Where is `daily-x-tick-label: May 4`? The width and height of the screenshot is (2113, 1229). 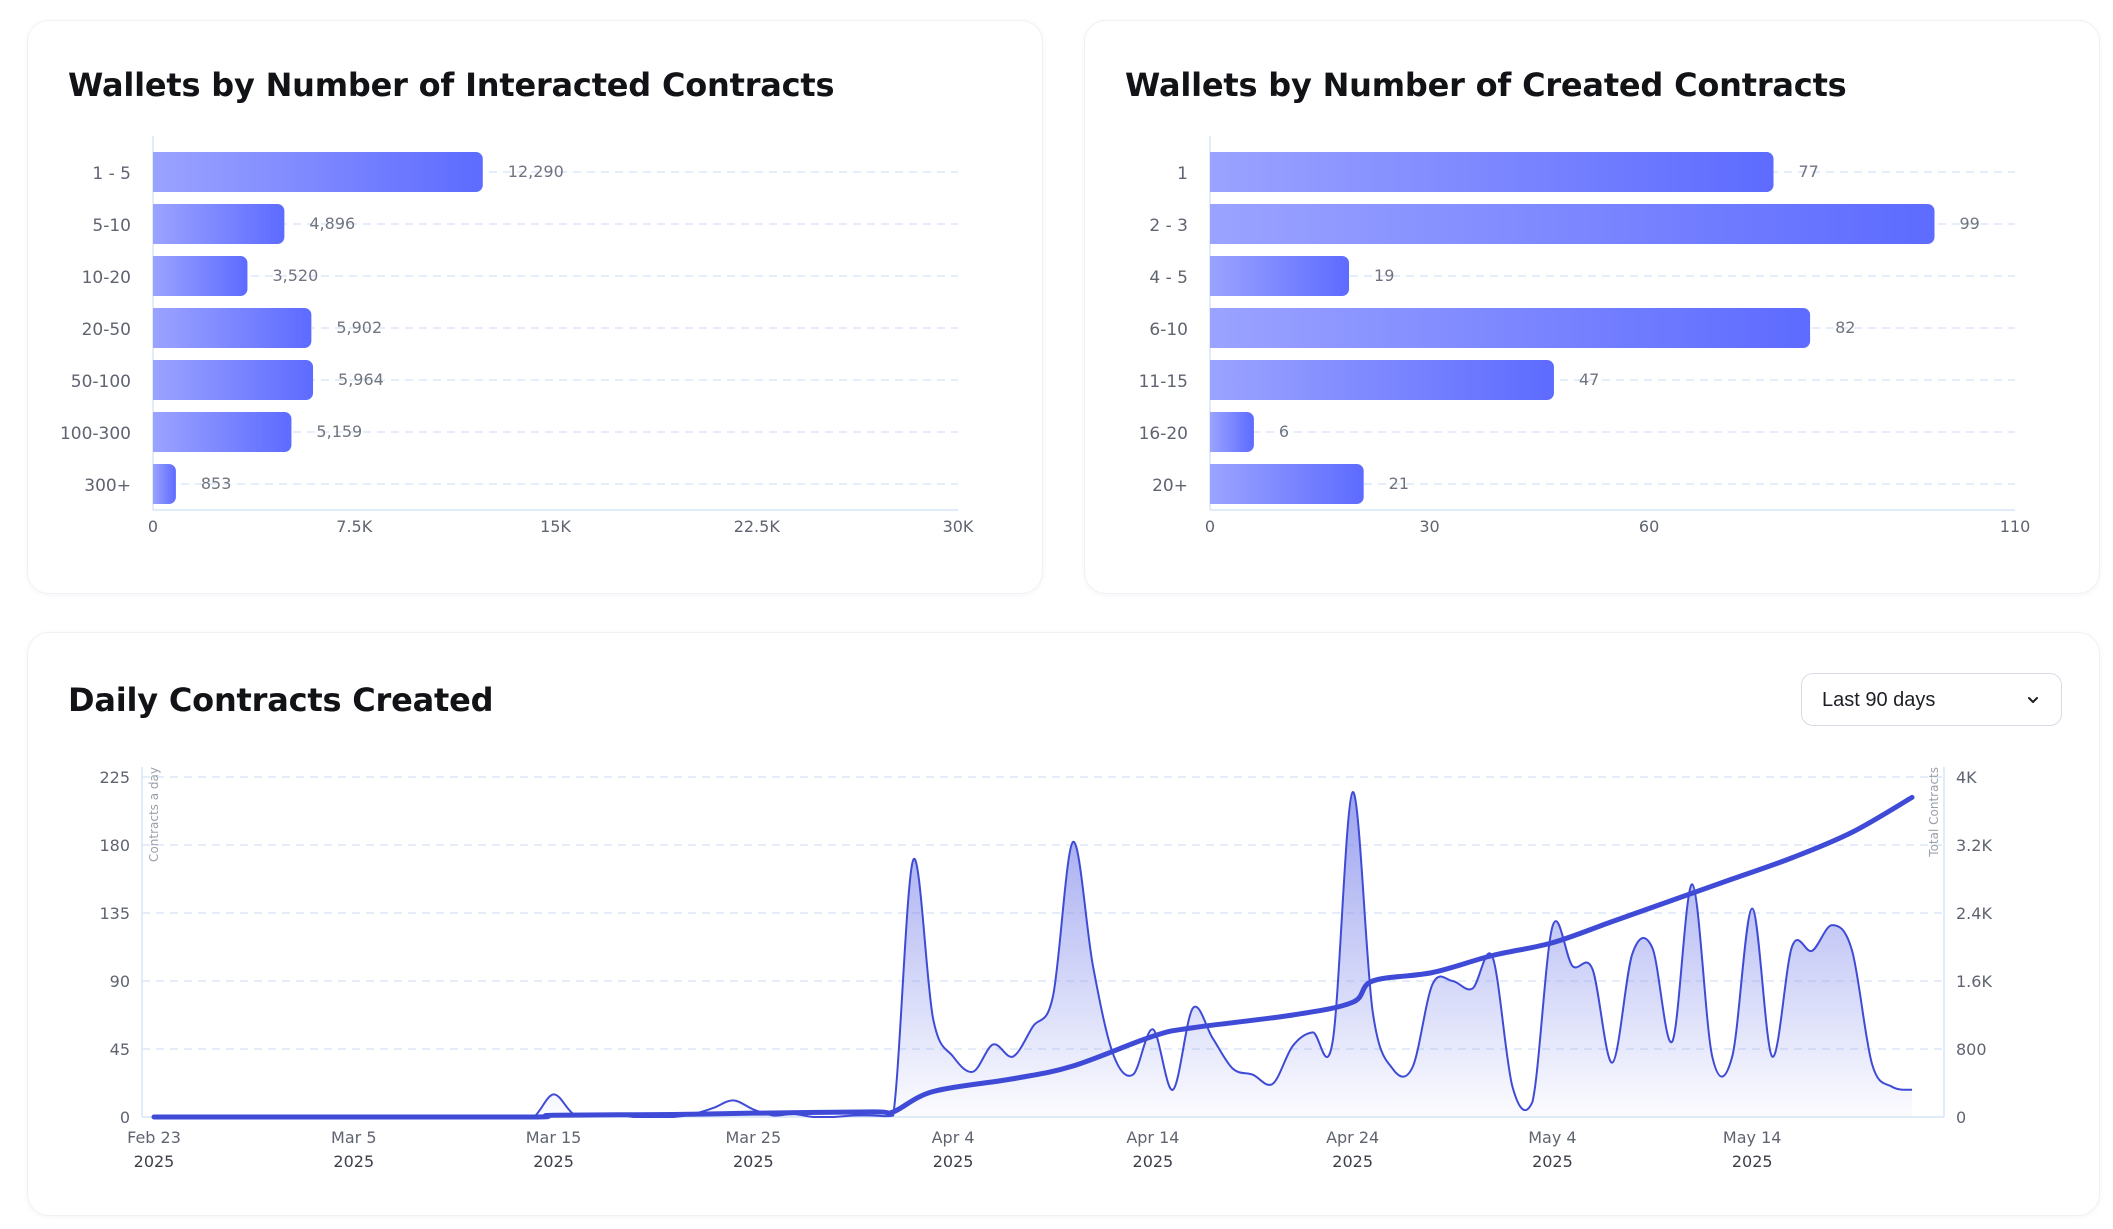 daily-x-tick-label: May 4 is located at coordinates (1552, 1137).